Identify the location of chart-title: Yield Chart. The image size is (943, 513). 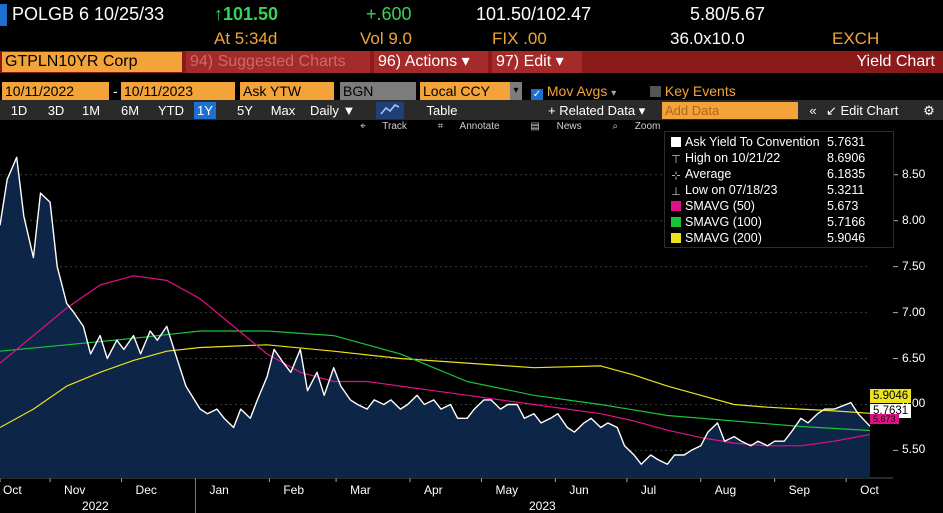
(895, 61).